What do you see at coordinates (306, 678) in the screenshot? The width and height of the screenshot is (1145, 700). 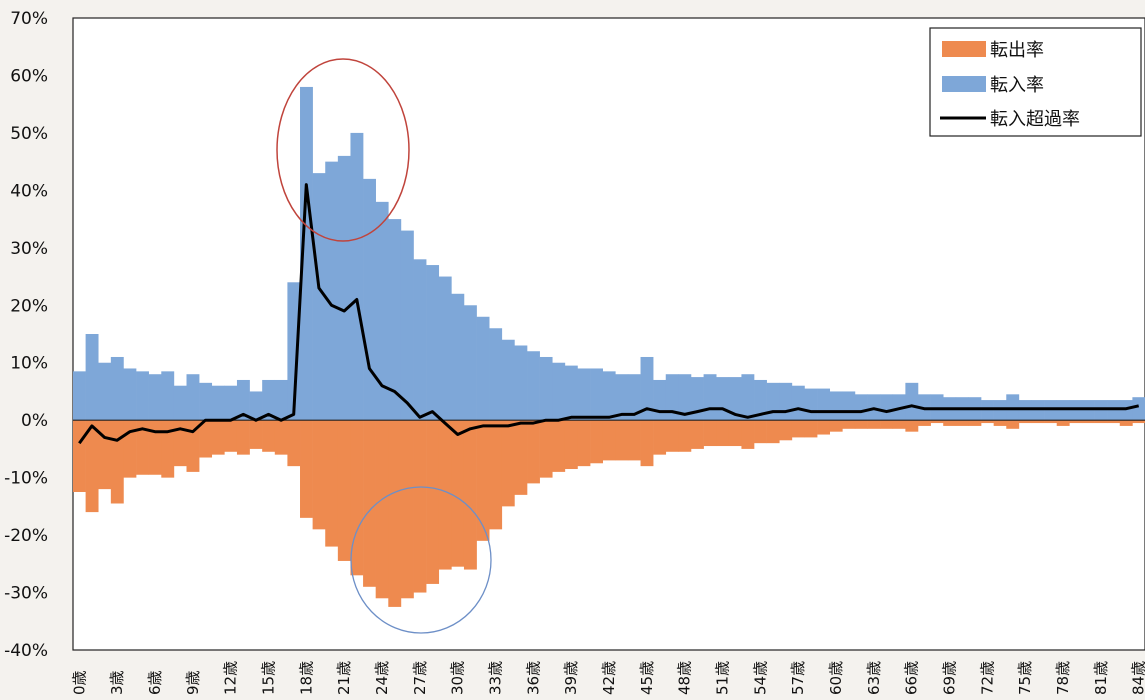 I see `x-tick-label: 18歳` at bounding box center [306, 678].